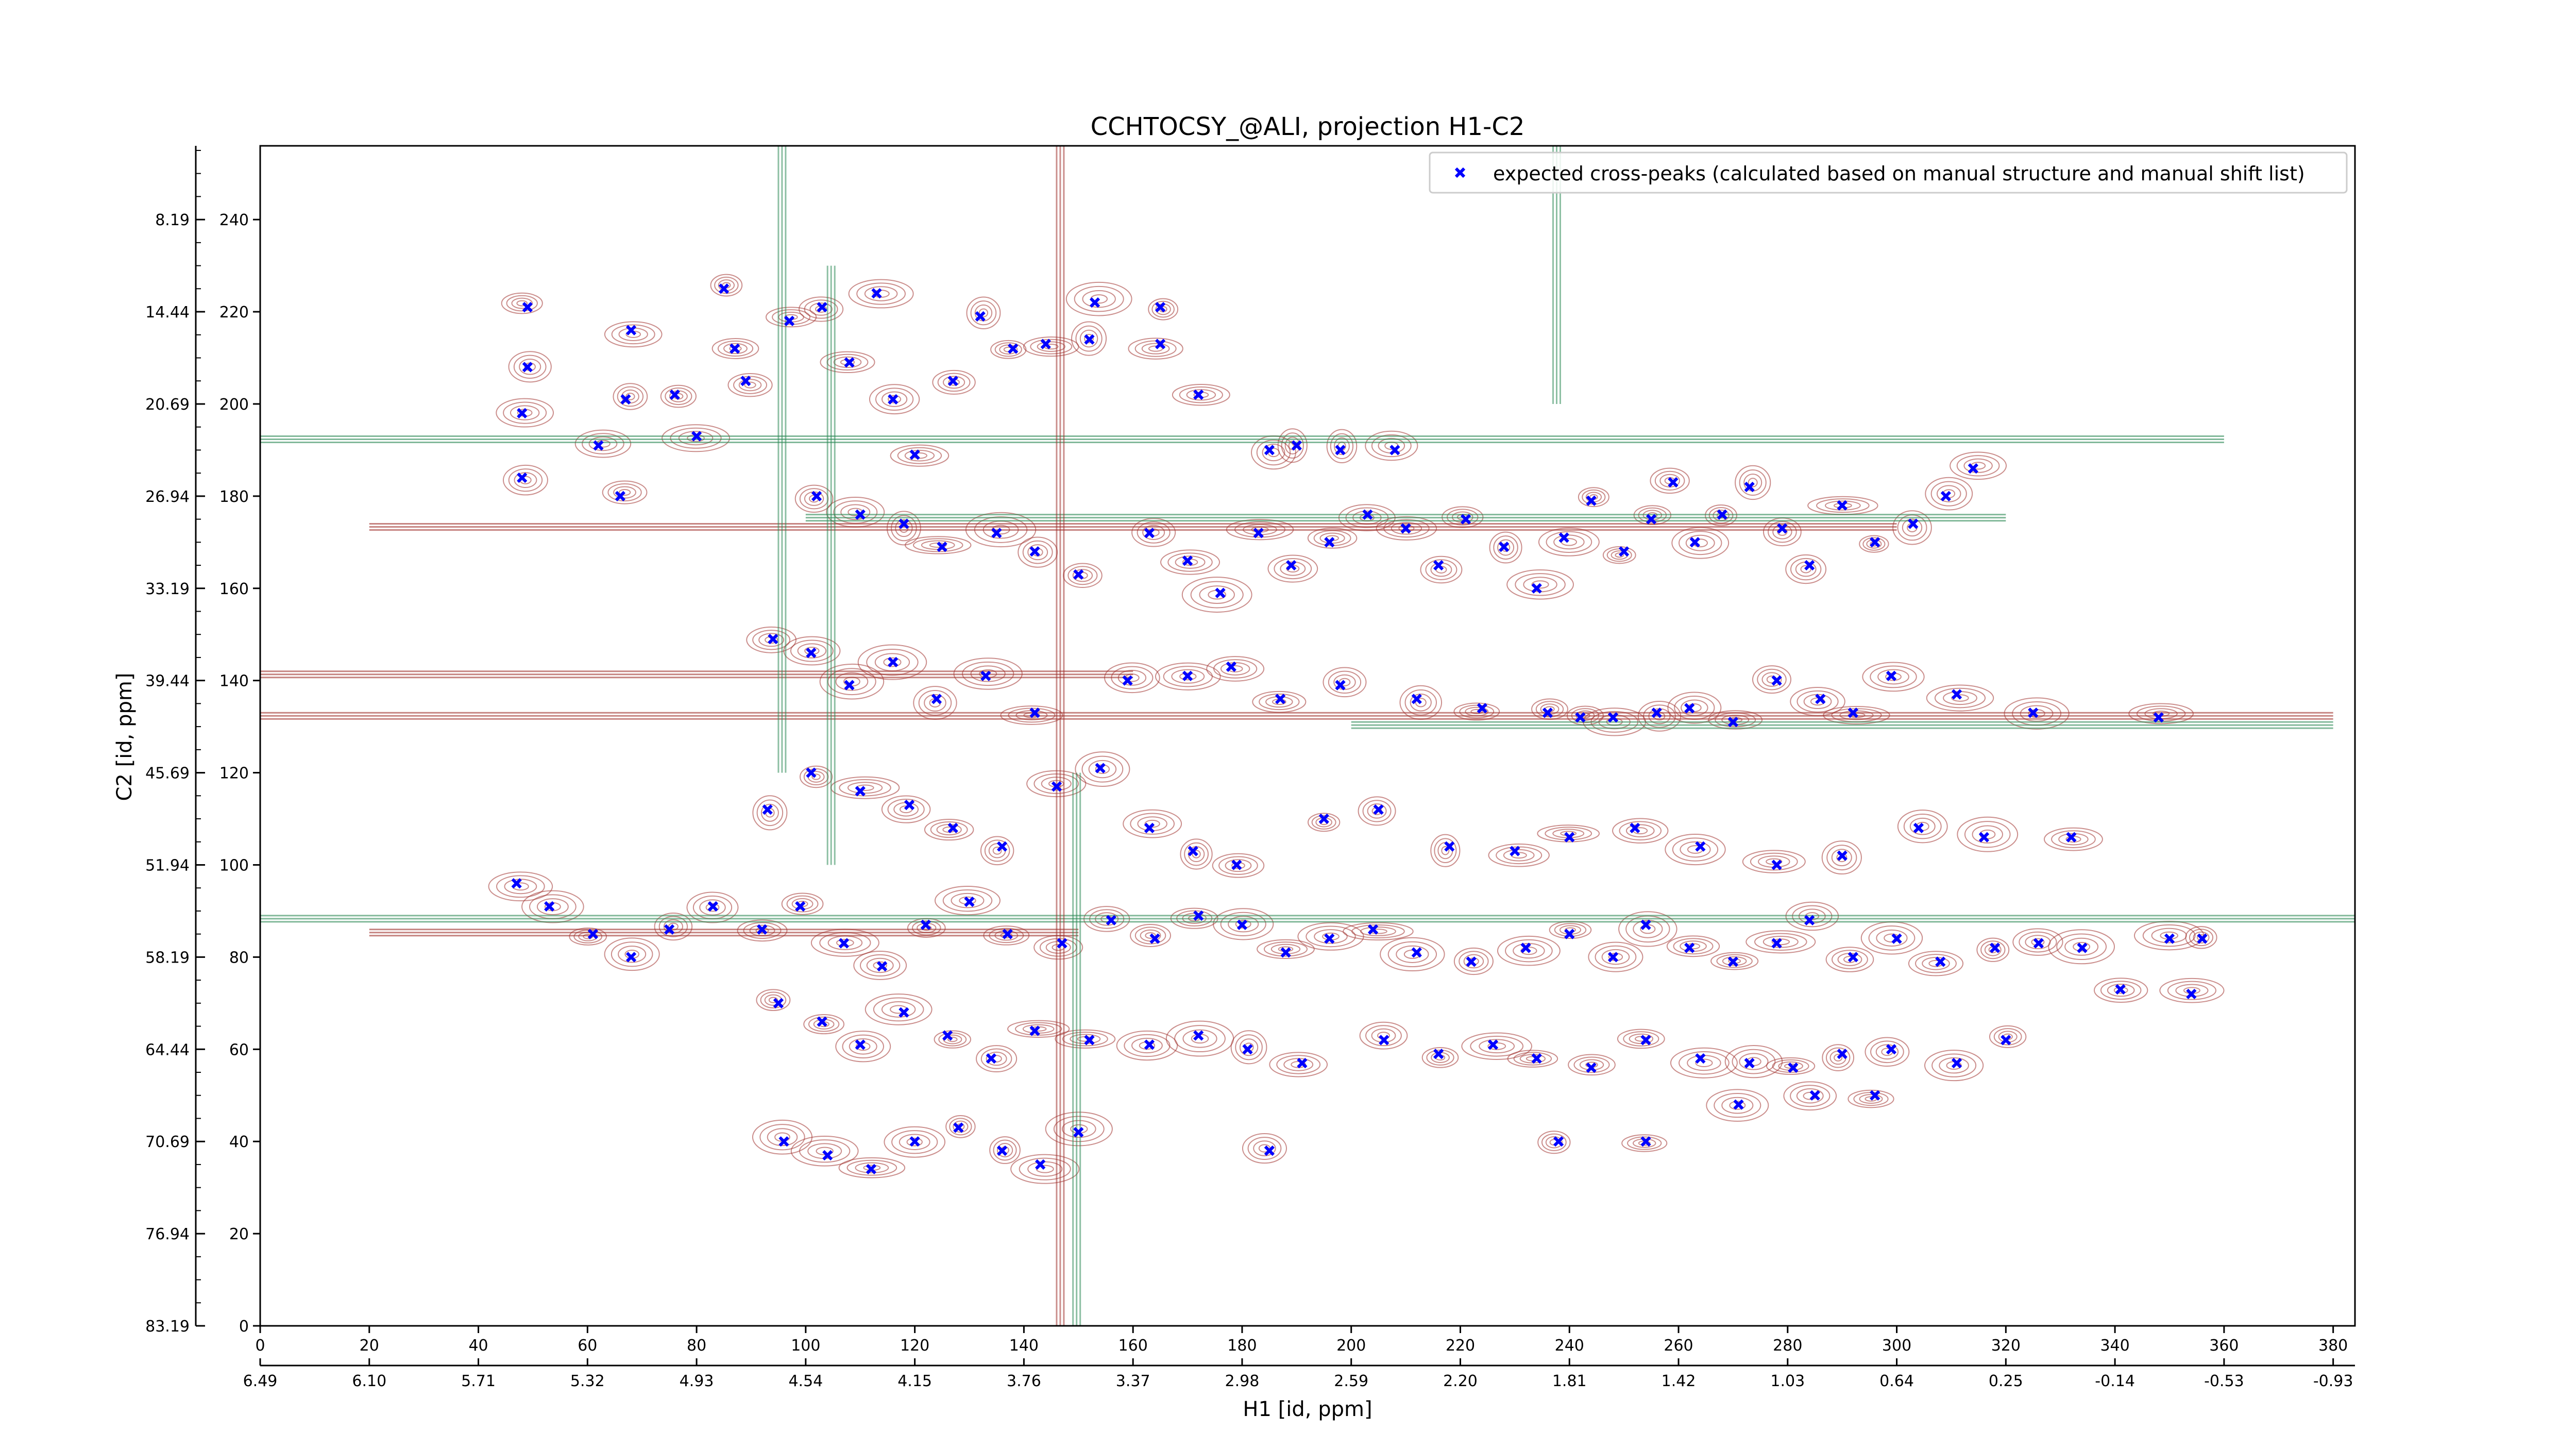 Image resolution: width=2576 pixels, height=1449 pixels. I want to click on x-secondary-tick-label: 0.64, so click(1896, 1381).